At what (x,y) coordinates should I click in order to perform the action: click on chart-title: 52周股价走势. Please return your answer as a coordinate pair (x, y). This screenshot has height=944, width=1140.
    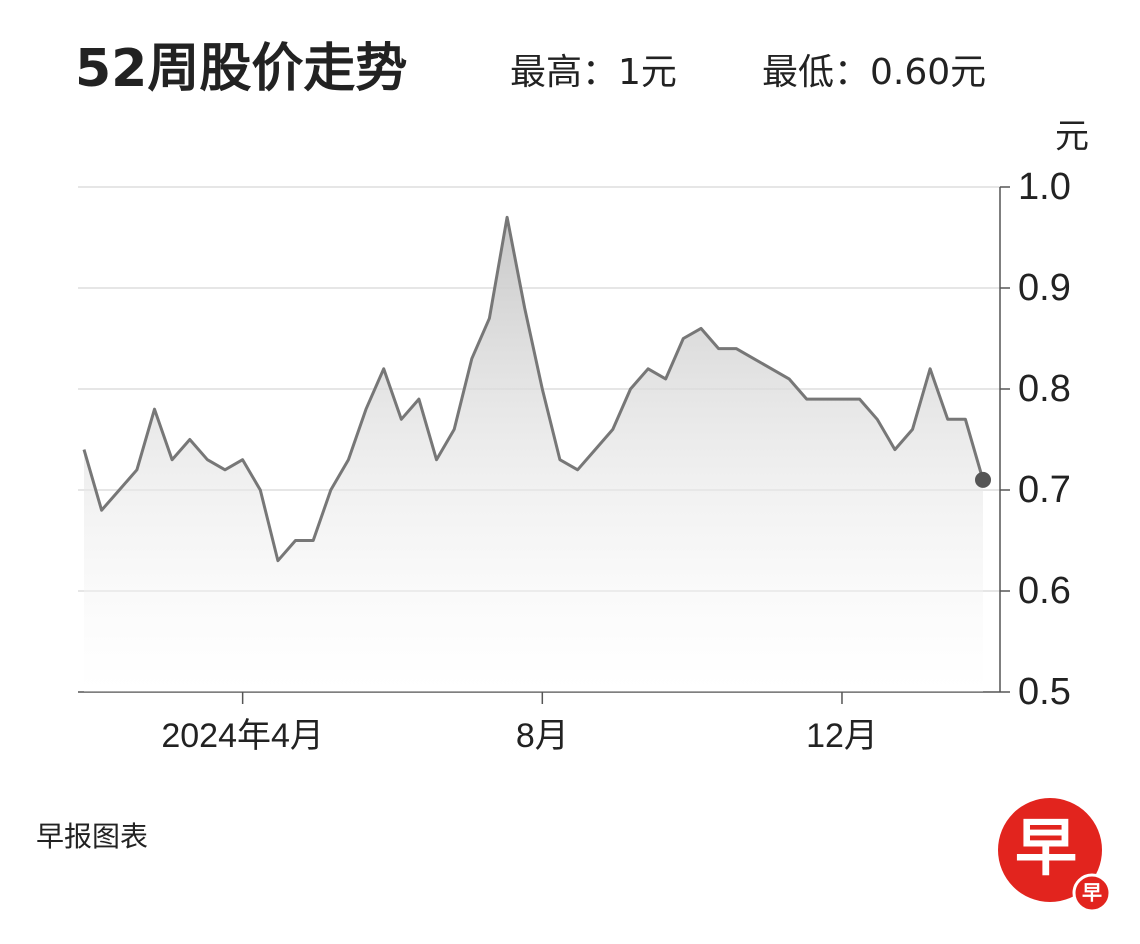
    Looking at the image, I should click on (241, 69).